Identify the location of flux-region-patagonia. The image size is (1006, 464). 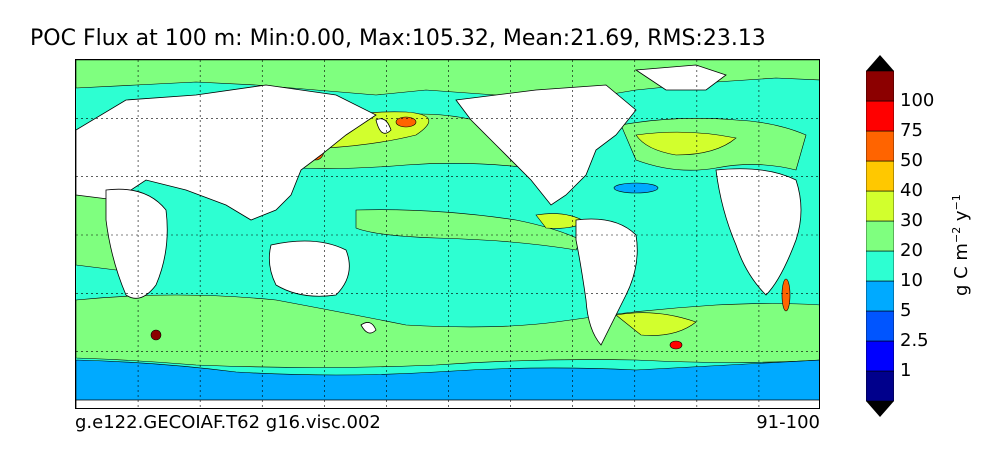
(656, 324).